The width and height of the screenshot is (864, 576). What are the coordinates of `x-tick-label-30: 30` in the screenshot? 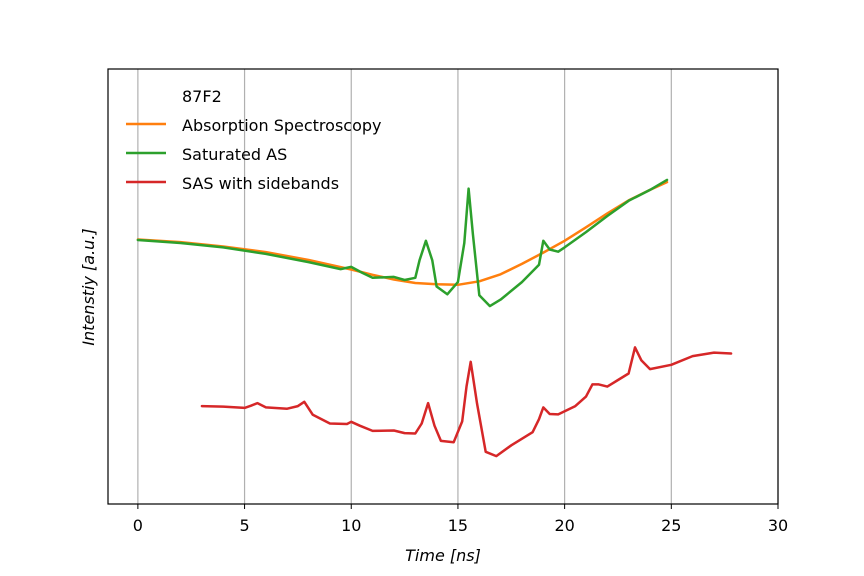 It's located at (778, 525).